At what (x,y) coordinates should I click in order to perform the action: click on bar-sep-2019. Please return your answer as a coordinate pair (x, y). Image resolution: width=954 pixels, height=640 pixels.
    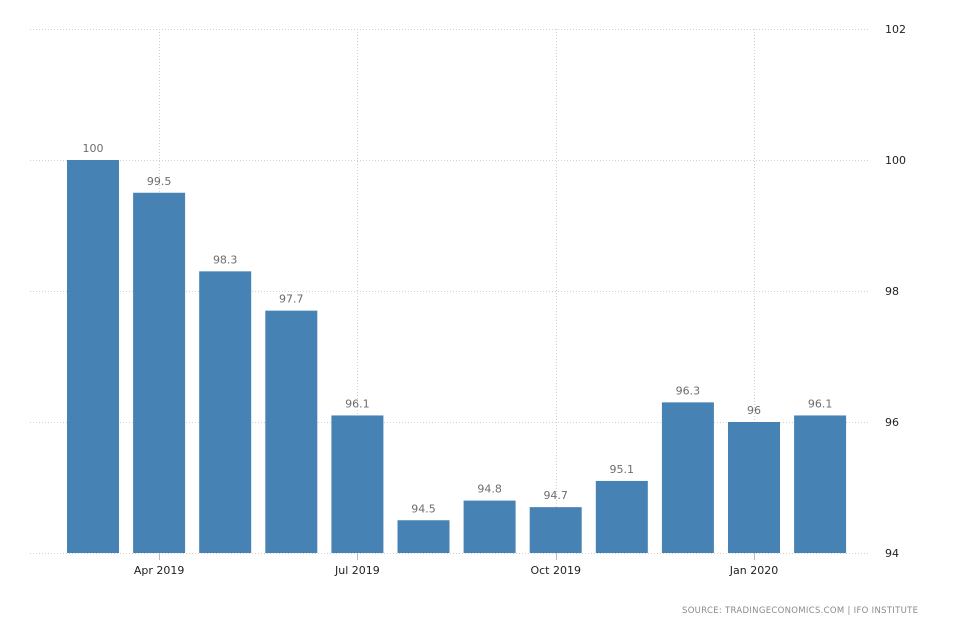
    Looking at the image, I should click on (489, 526).